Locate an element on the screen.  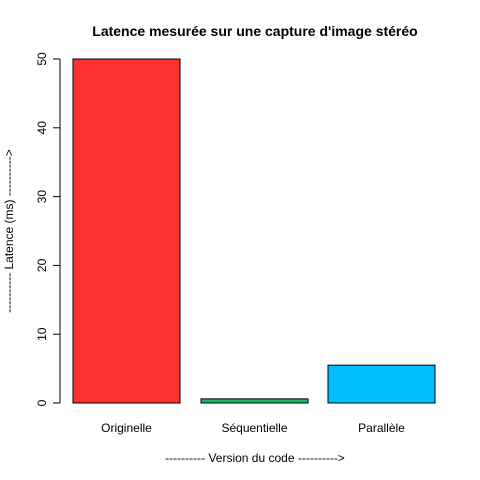
x-axis-label: ---------- Version du code ----------> is located at coordinates (255, 458).